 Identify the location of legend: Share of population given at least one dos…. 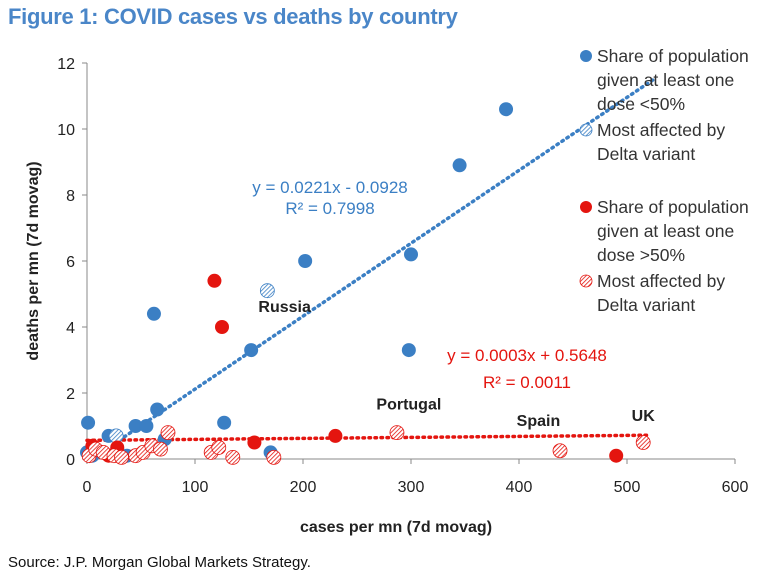
(664, 180).